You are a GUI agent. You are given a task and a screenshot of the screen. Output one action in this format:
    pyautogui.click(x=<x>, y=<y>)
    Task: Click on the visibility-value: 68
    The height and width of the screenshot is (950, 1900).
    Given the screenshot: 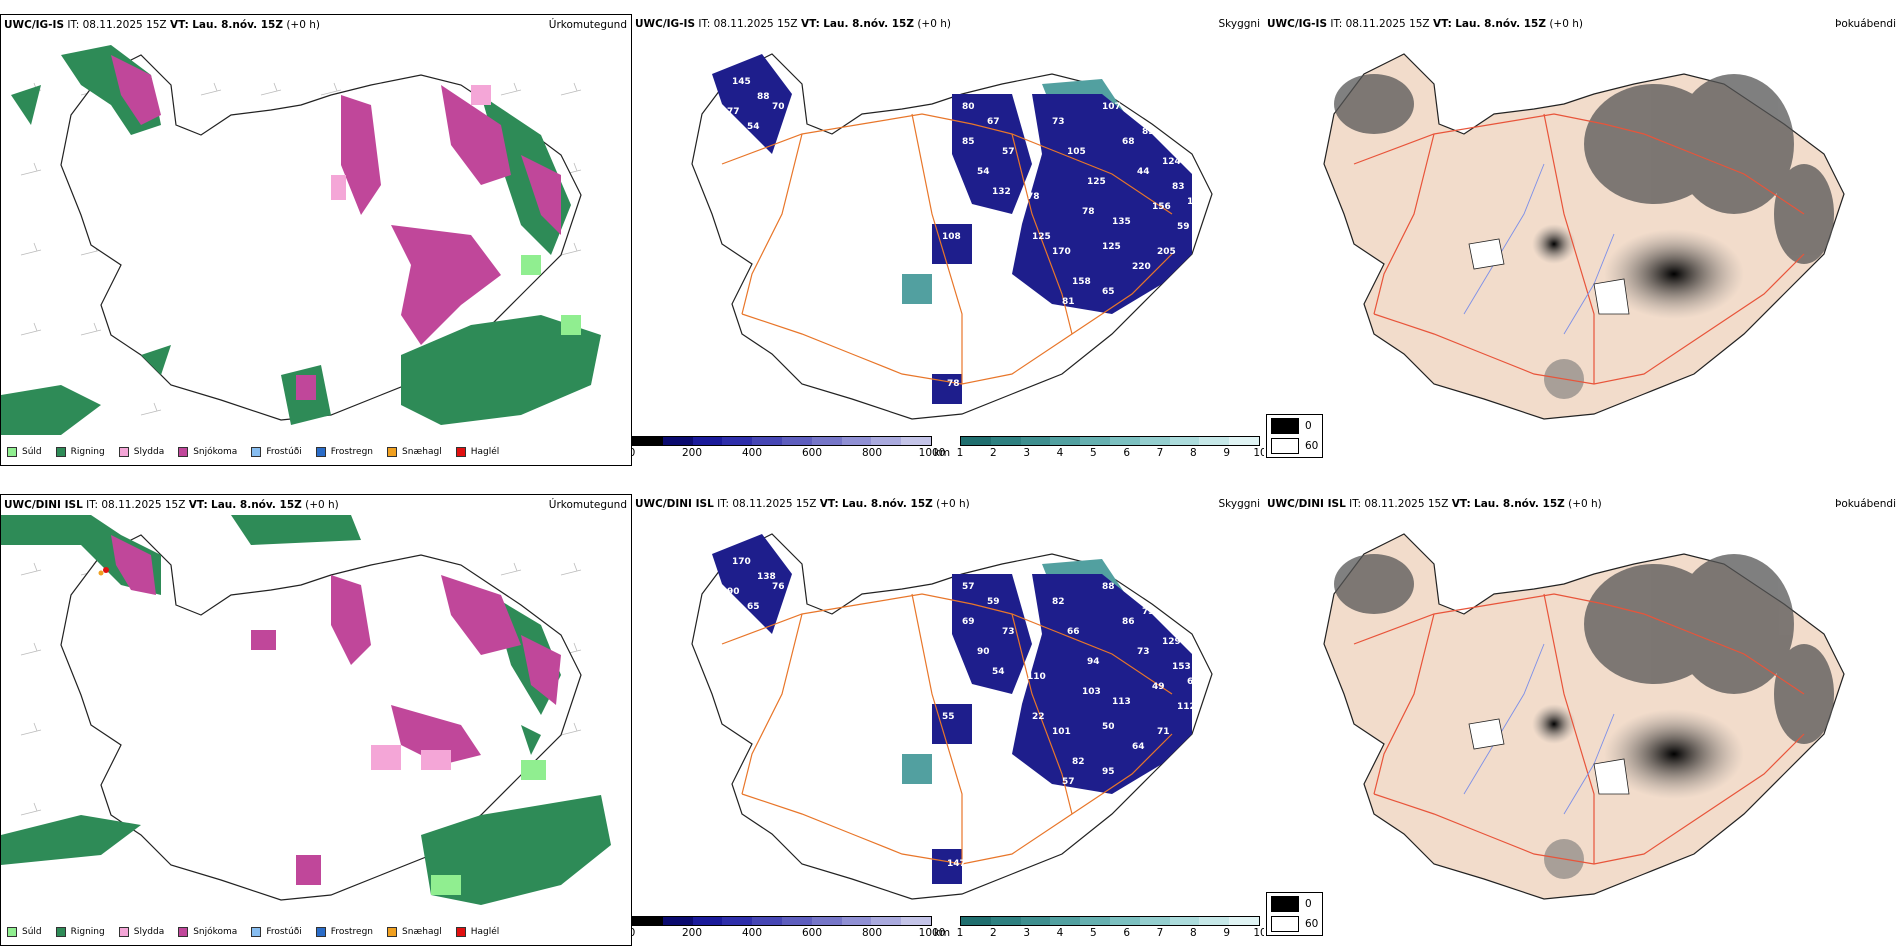 What is the action you would take?
    pyautogui.click(x=1128, y=142)
    